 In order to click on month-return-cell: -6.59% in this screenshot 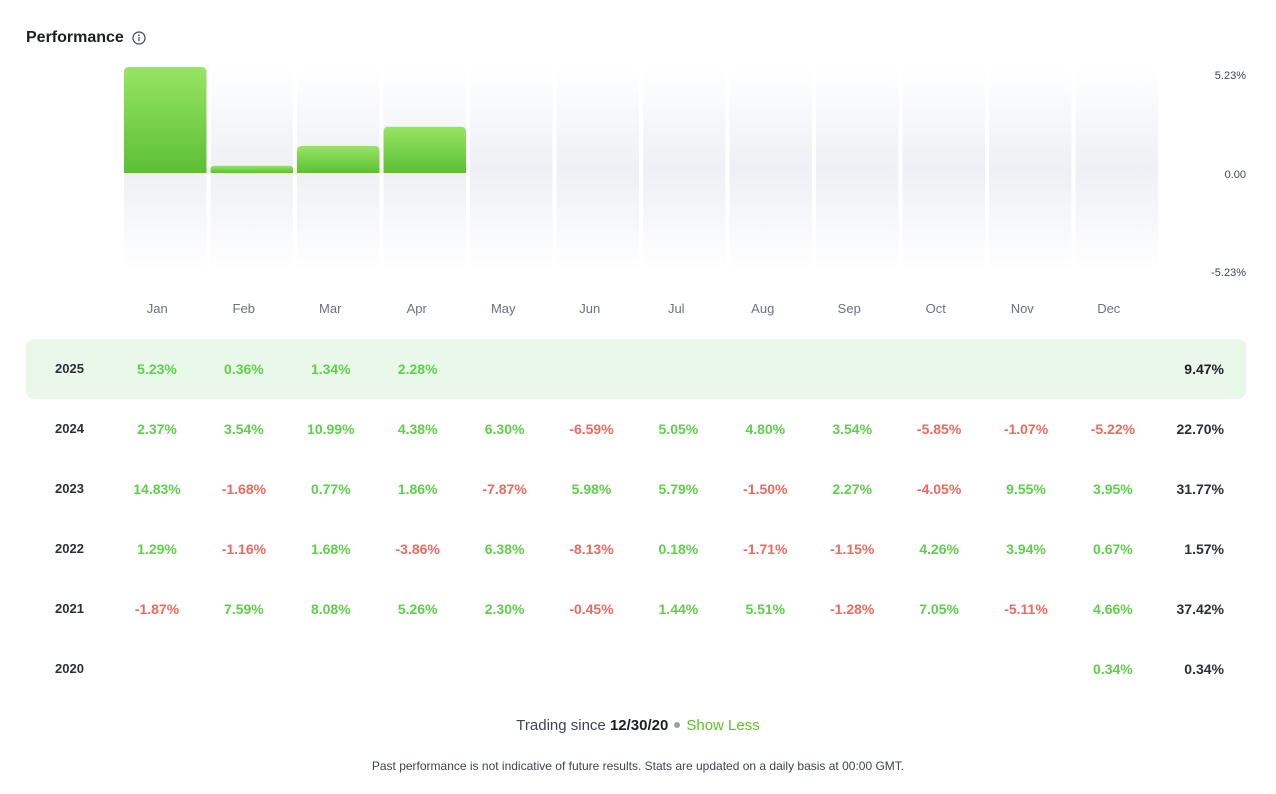, I will do `click(591, 429)`.